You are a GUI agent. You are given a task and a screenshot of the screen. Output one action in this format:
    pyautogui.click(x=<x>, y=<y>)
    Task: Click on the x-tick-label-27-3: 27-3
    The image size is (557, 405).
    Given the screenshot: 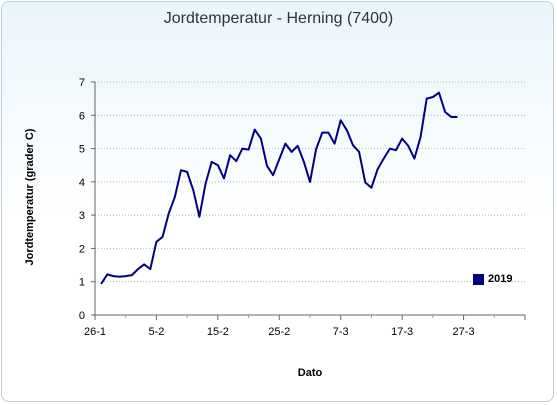 What is the action you would take?
    pyautogui.click(x=464, y=332)
    